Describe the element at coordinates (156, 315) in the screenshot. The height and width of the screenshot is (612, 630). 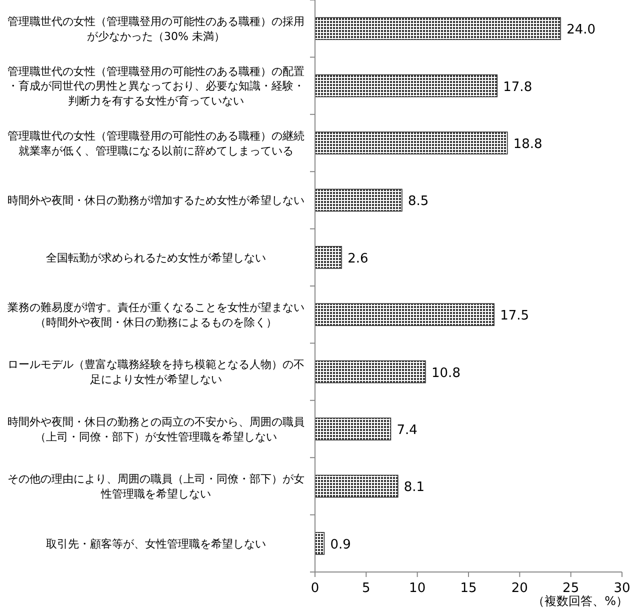
I see `y-tick-label: 業務の難易度が増す。責任が重くなることを女性が望まない（時間外や夜間・休日の勤務によるものを除く）` at that location.